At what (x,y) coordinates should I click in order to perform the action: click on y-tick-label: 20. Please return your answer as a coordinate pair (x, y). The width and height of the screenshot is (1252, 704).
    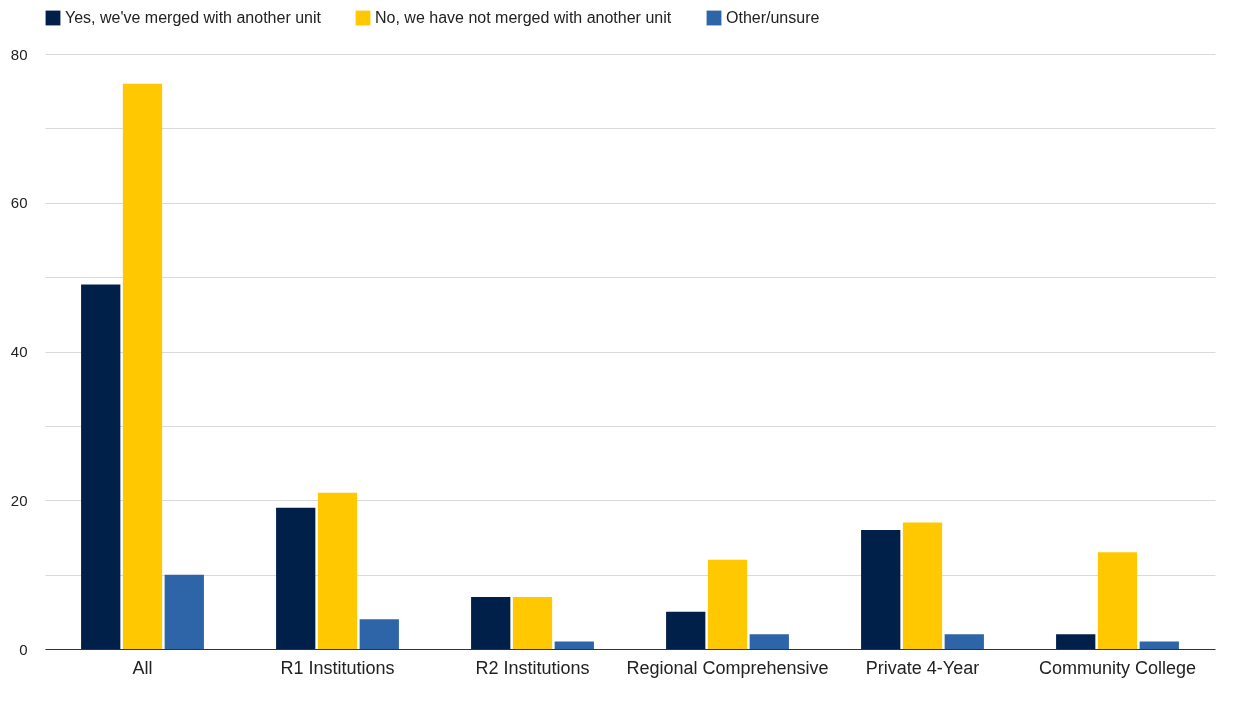
    Looking at the image, I should click on (19, 500).